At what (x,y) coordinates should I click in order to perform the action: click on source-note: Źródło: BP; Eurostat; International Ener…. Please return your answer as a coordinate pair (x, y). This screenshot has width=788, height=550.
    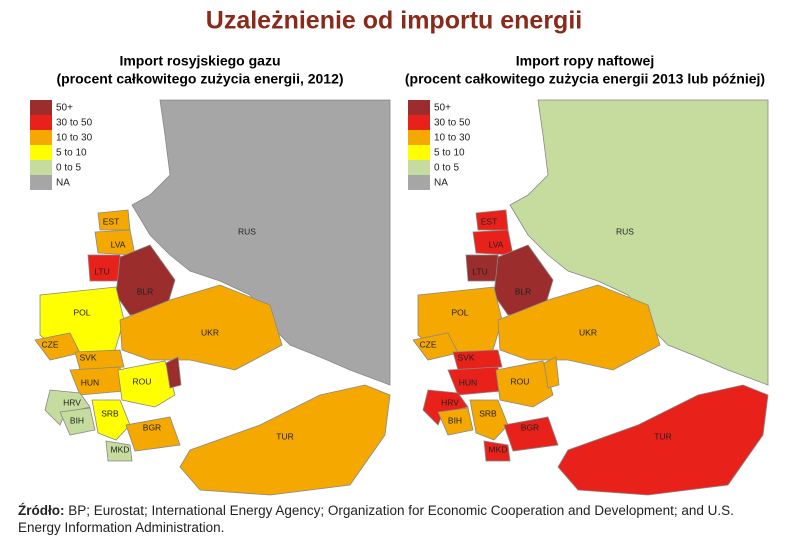
    Looking at the image, I should click on (398, 519).